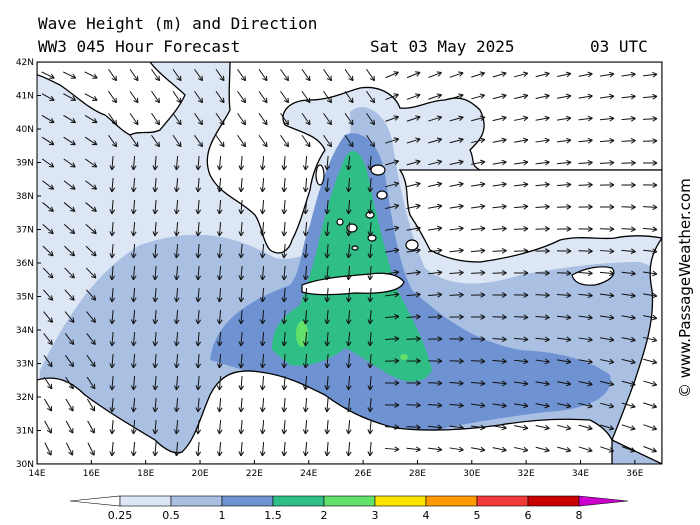  I want to click on legend-high-cap, so click(603, 501).